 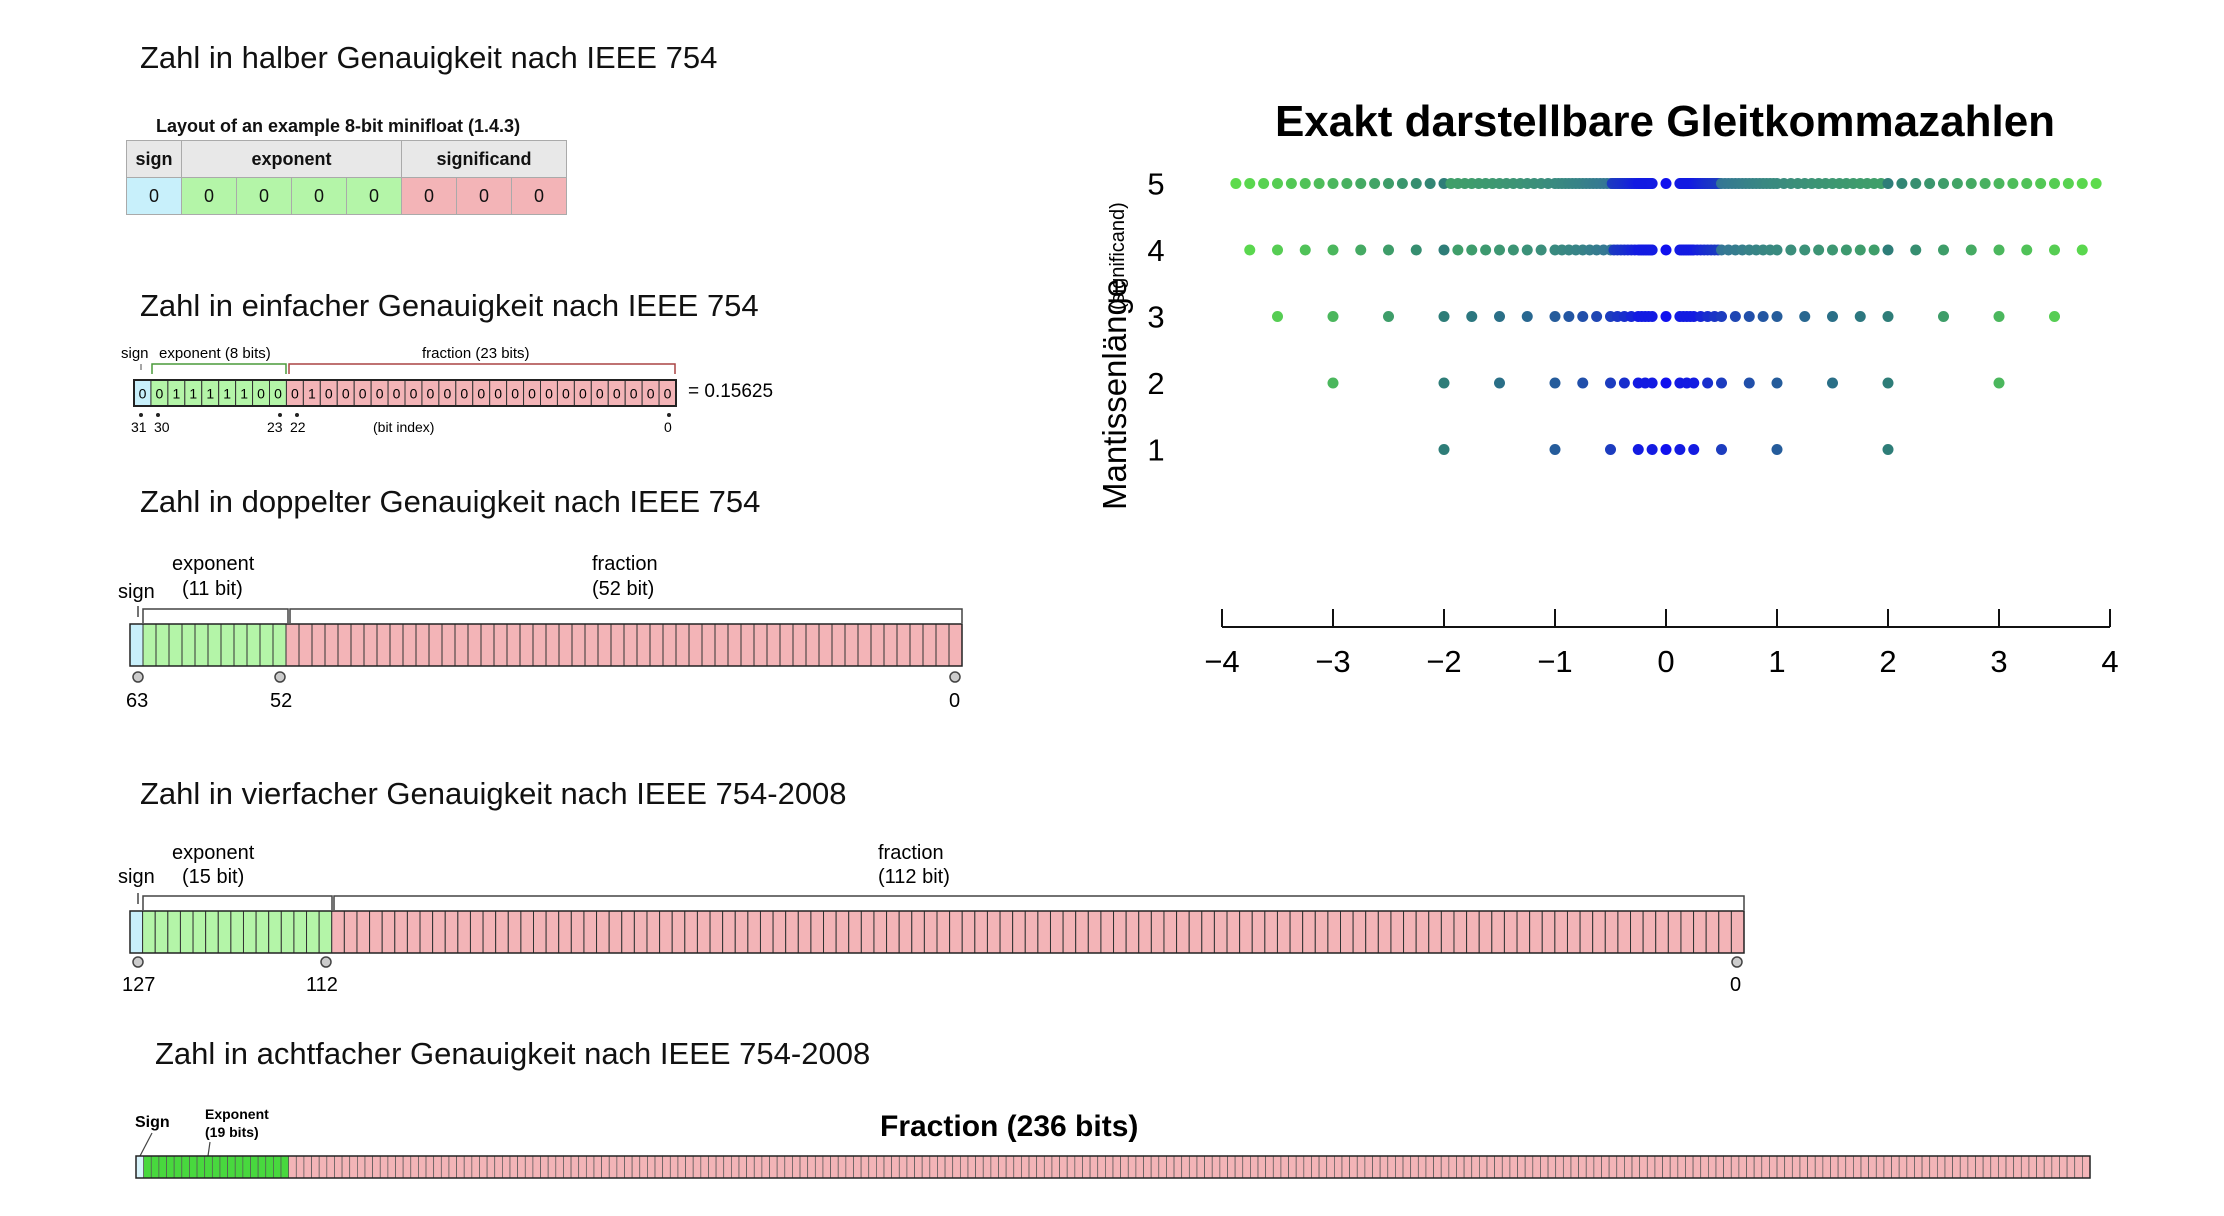 What do you see at coordinates (1443, 661) in the screenshot?
I see `chart-x-tick-label: −2` at bounding box center [1443, 661].